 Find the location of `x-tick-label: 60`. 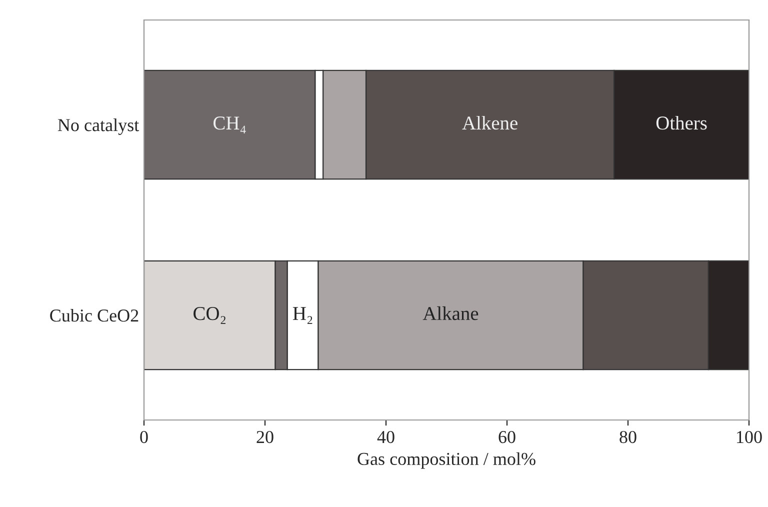

x-tick-label: 60 is located at coordinates (507, 437).